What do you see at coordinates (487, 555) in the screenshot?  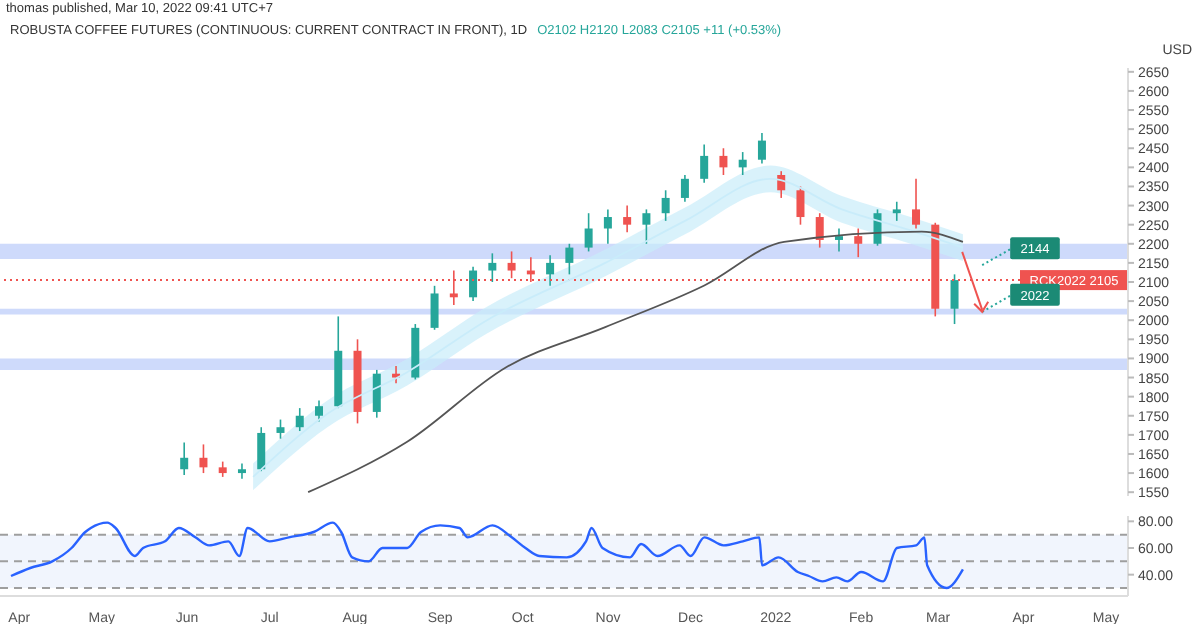 I see `line-series` at bounding box center [487, 555].